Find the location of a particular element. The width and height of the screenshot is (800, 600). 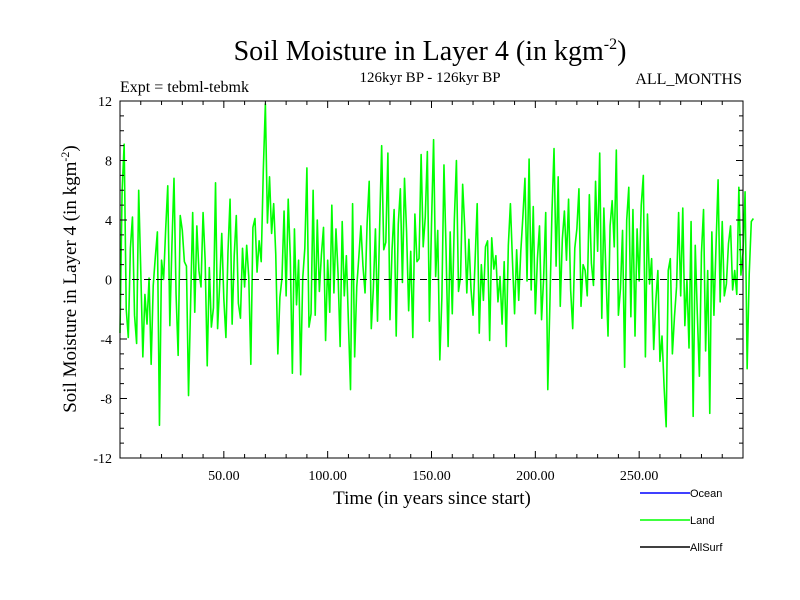

y-tick-label: -4 is located at coordinates (106, 340).